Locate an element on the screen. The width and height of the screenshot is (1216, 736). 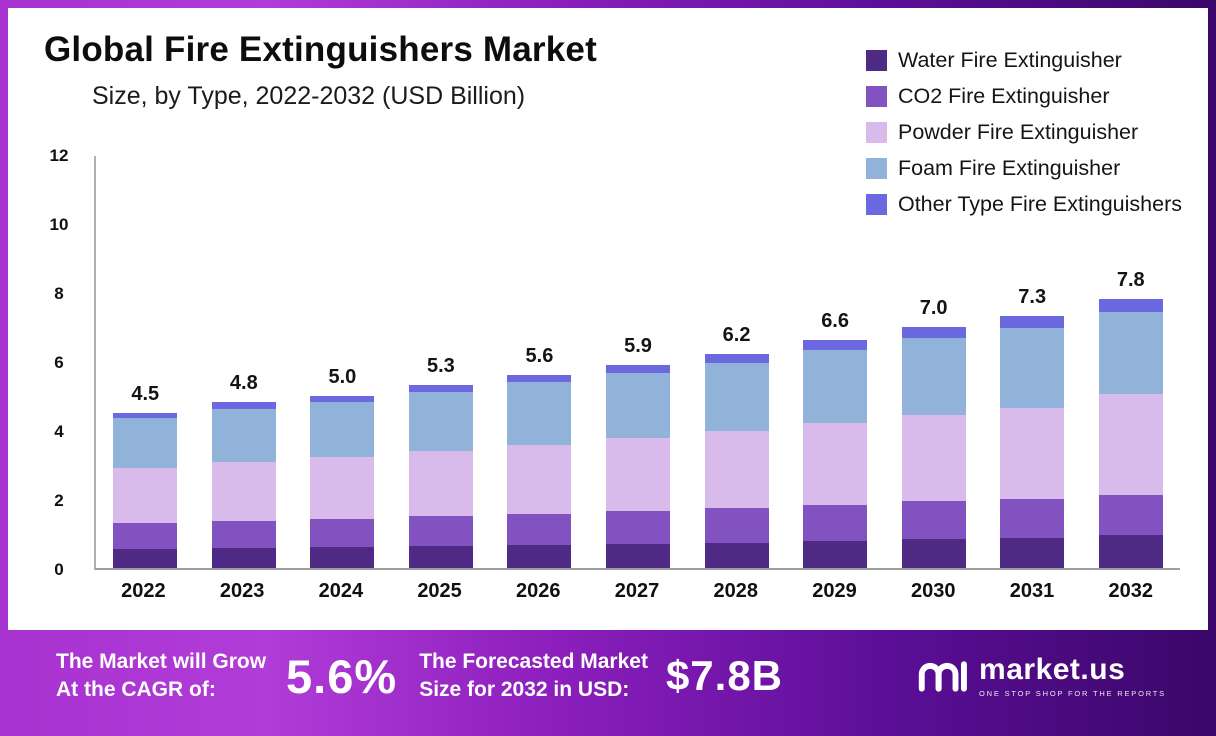
y-tick-0: 0 is located at coordinates (59, 569).